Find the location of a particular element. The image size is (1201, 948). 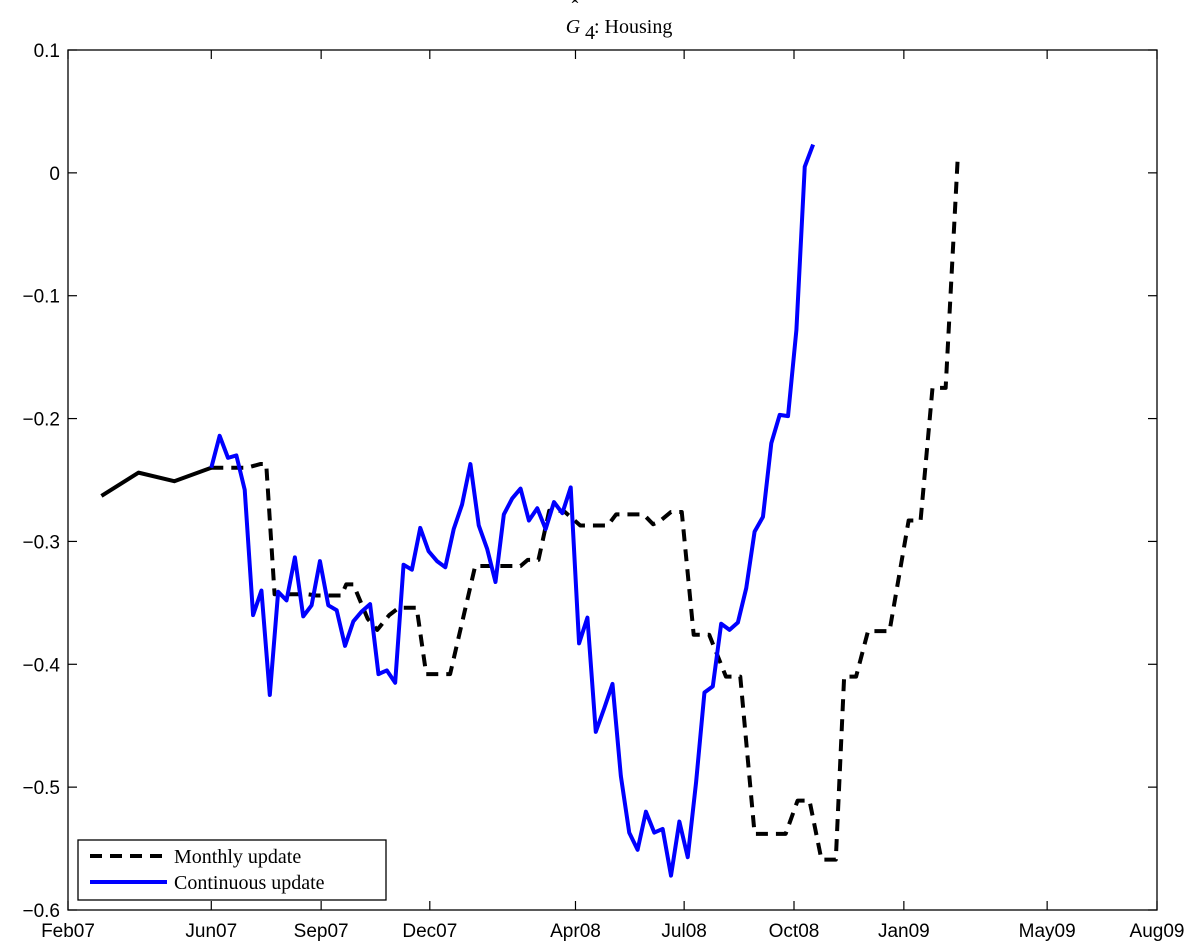

x-tick-label: Feb07 is located at coordinates (68, 931).